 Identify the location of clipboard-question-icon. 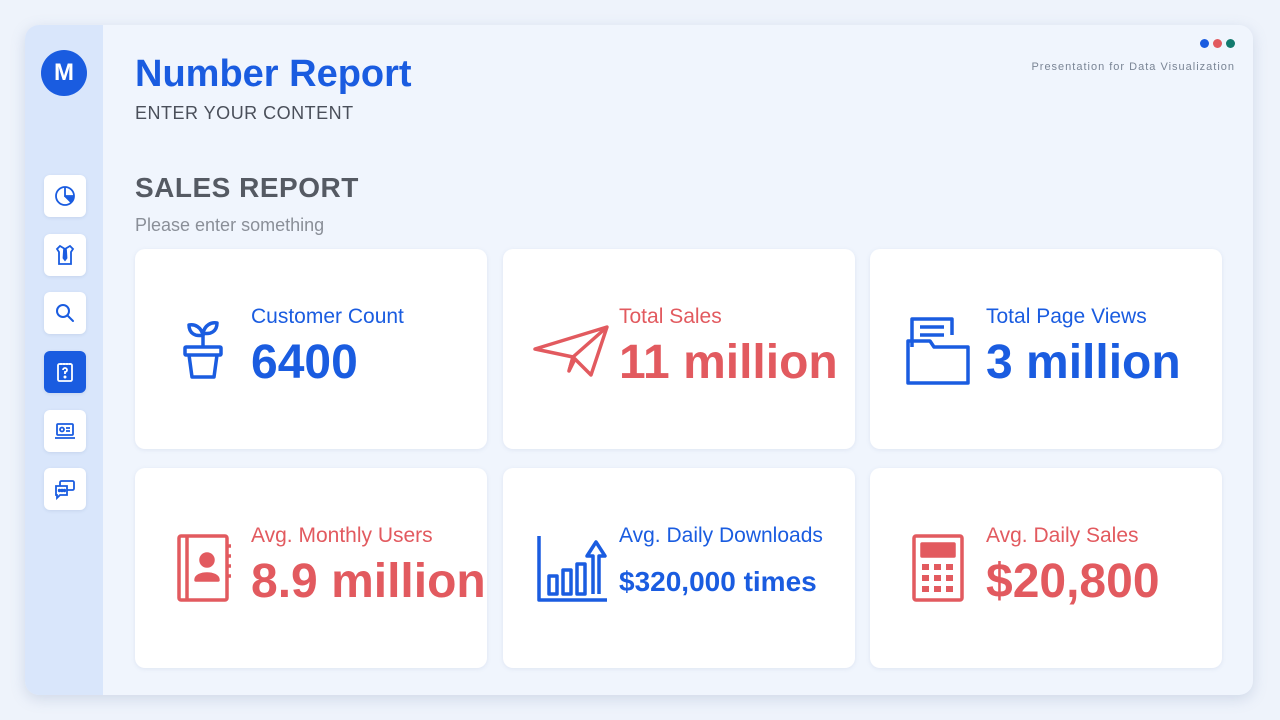
(65, 372).